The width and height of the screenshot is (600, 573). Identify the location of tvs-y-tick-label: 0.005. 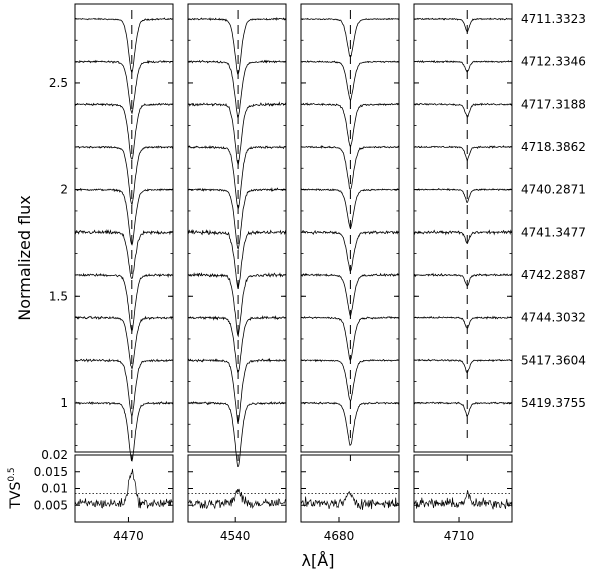
(51, 505).